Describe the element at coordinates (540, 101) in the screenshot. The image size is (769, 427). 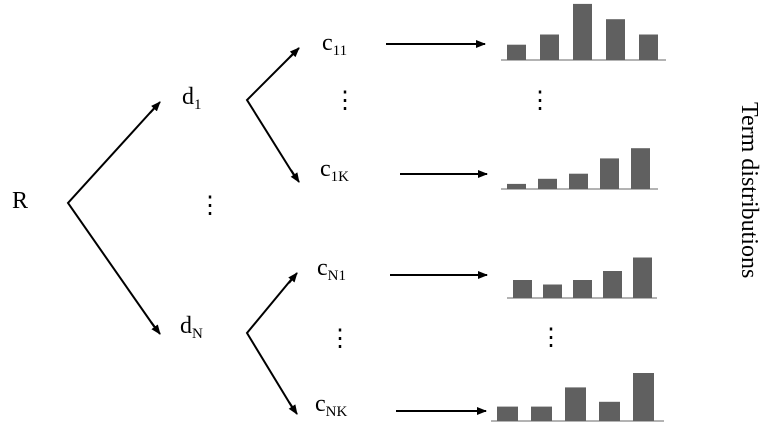
I see `distribution-ellipsis-upper: ⋮` at that location.